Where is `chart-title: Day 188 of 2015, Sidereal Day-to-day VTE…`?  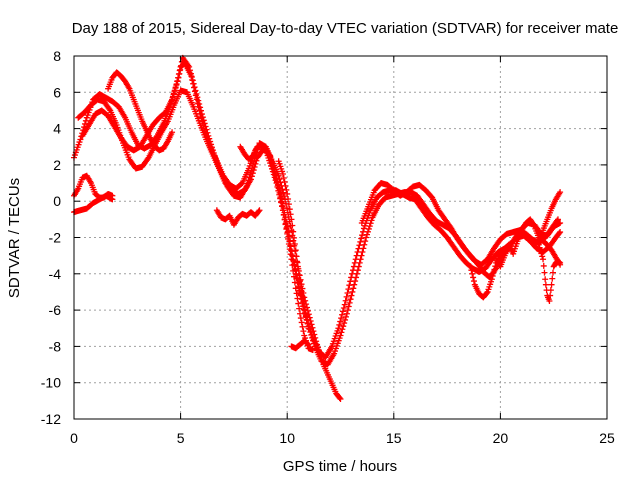 chart-title: Day 188 of 2015, Sidereal Day-to-day VTE… is located at coordinates (345, 28).